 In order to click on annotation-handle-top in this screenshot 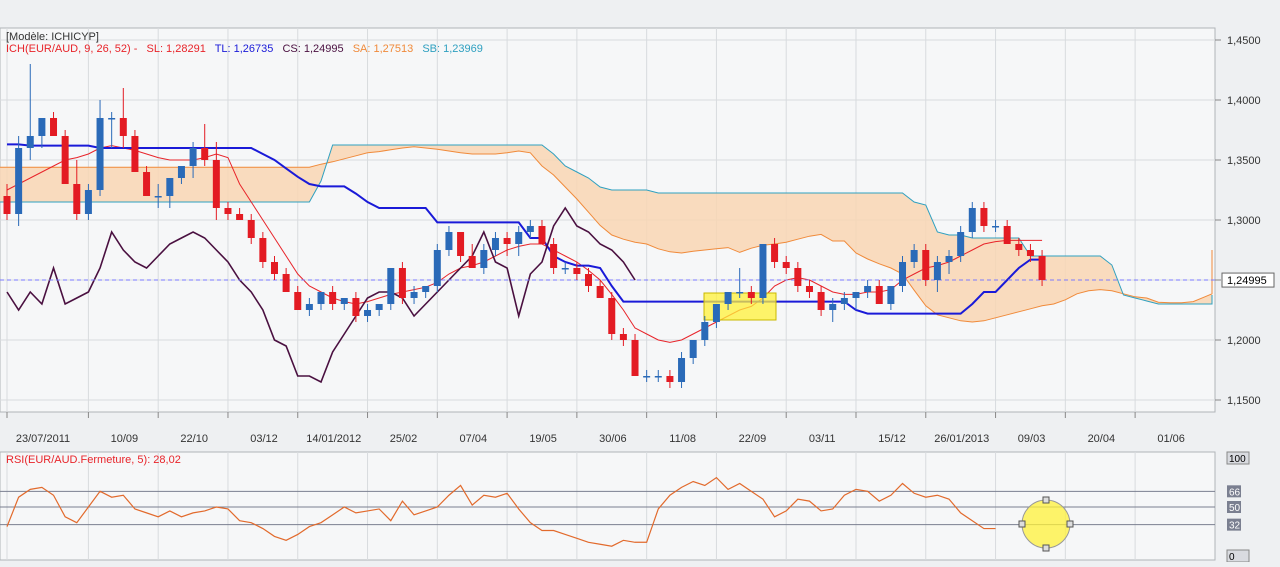, I will do `click(1046, 500)`.